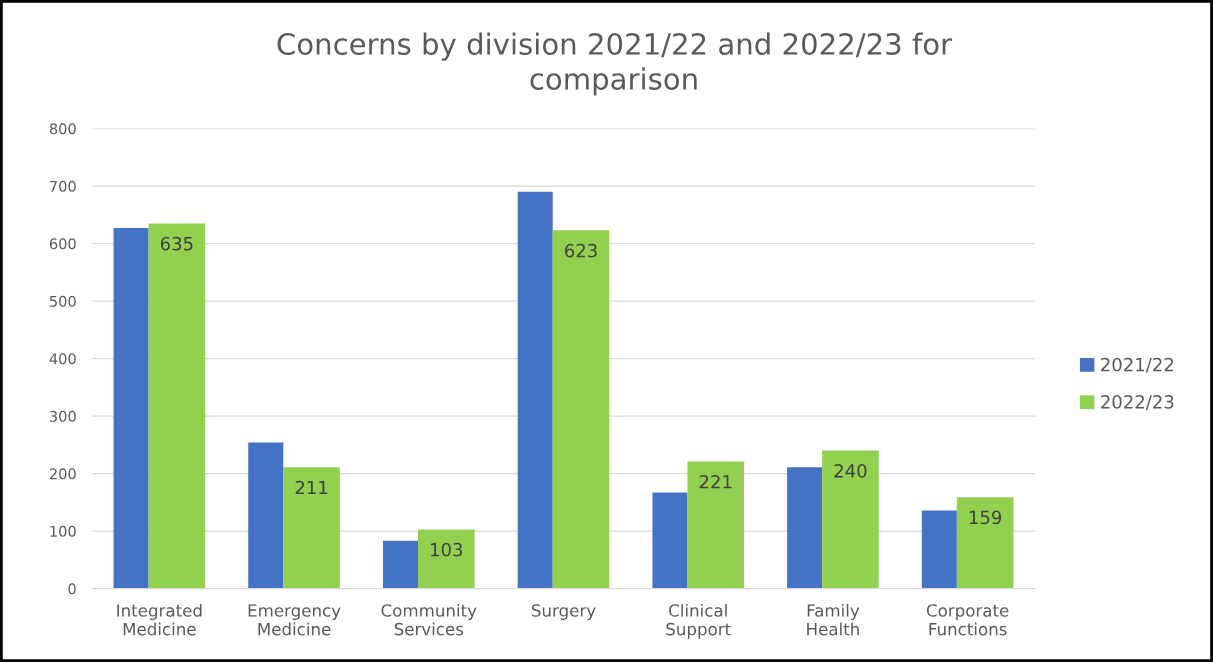 The width and height of the screenshot is (1213, 662). Describe the element at coordinates (176, 243) in the screenshot. I see `data-label: 635` at that location.